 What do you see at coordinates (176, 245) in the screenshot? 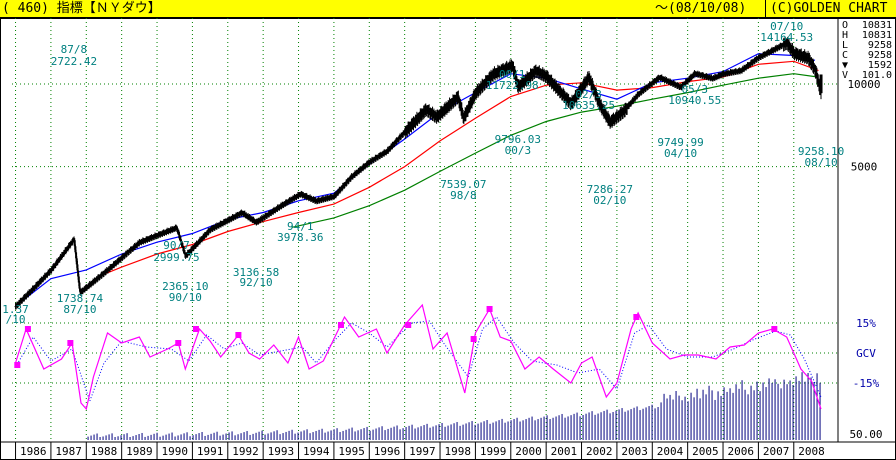
I see `price-annotation: 90/7` at bounding box center [176, 245].